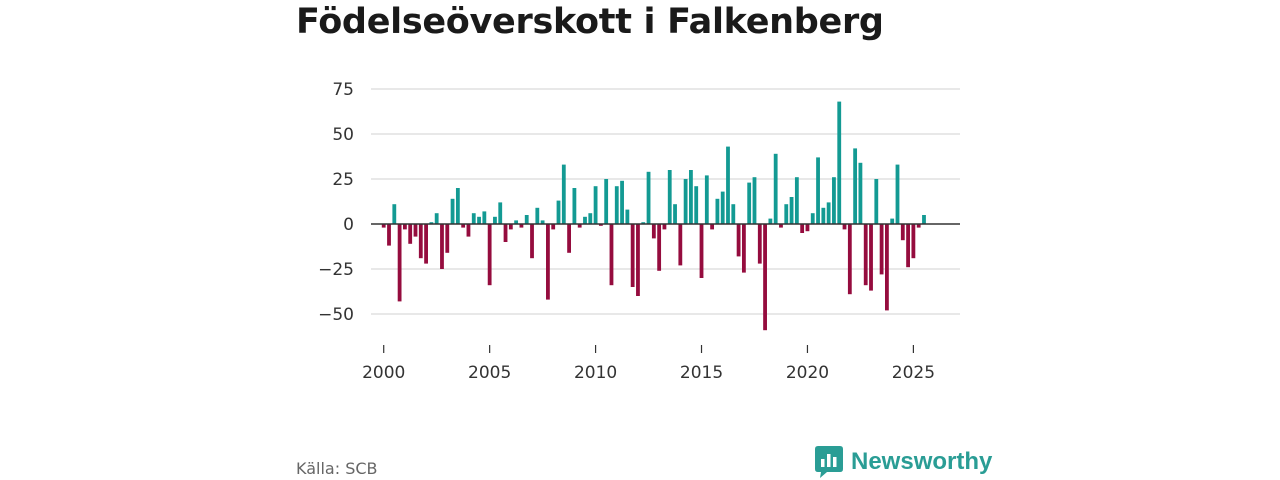 This screenshot has height=480, width=1280. I want to click on x-tick-label: 2010, so click(595, 373).